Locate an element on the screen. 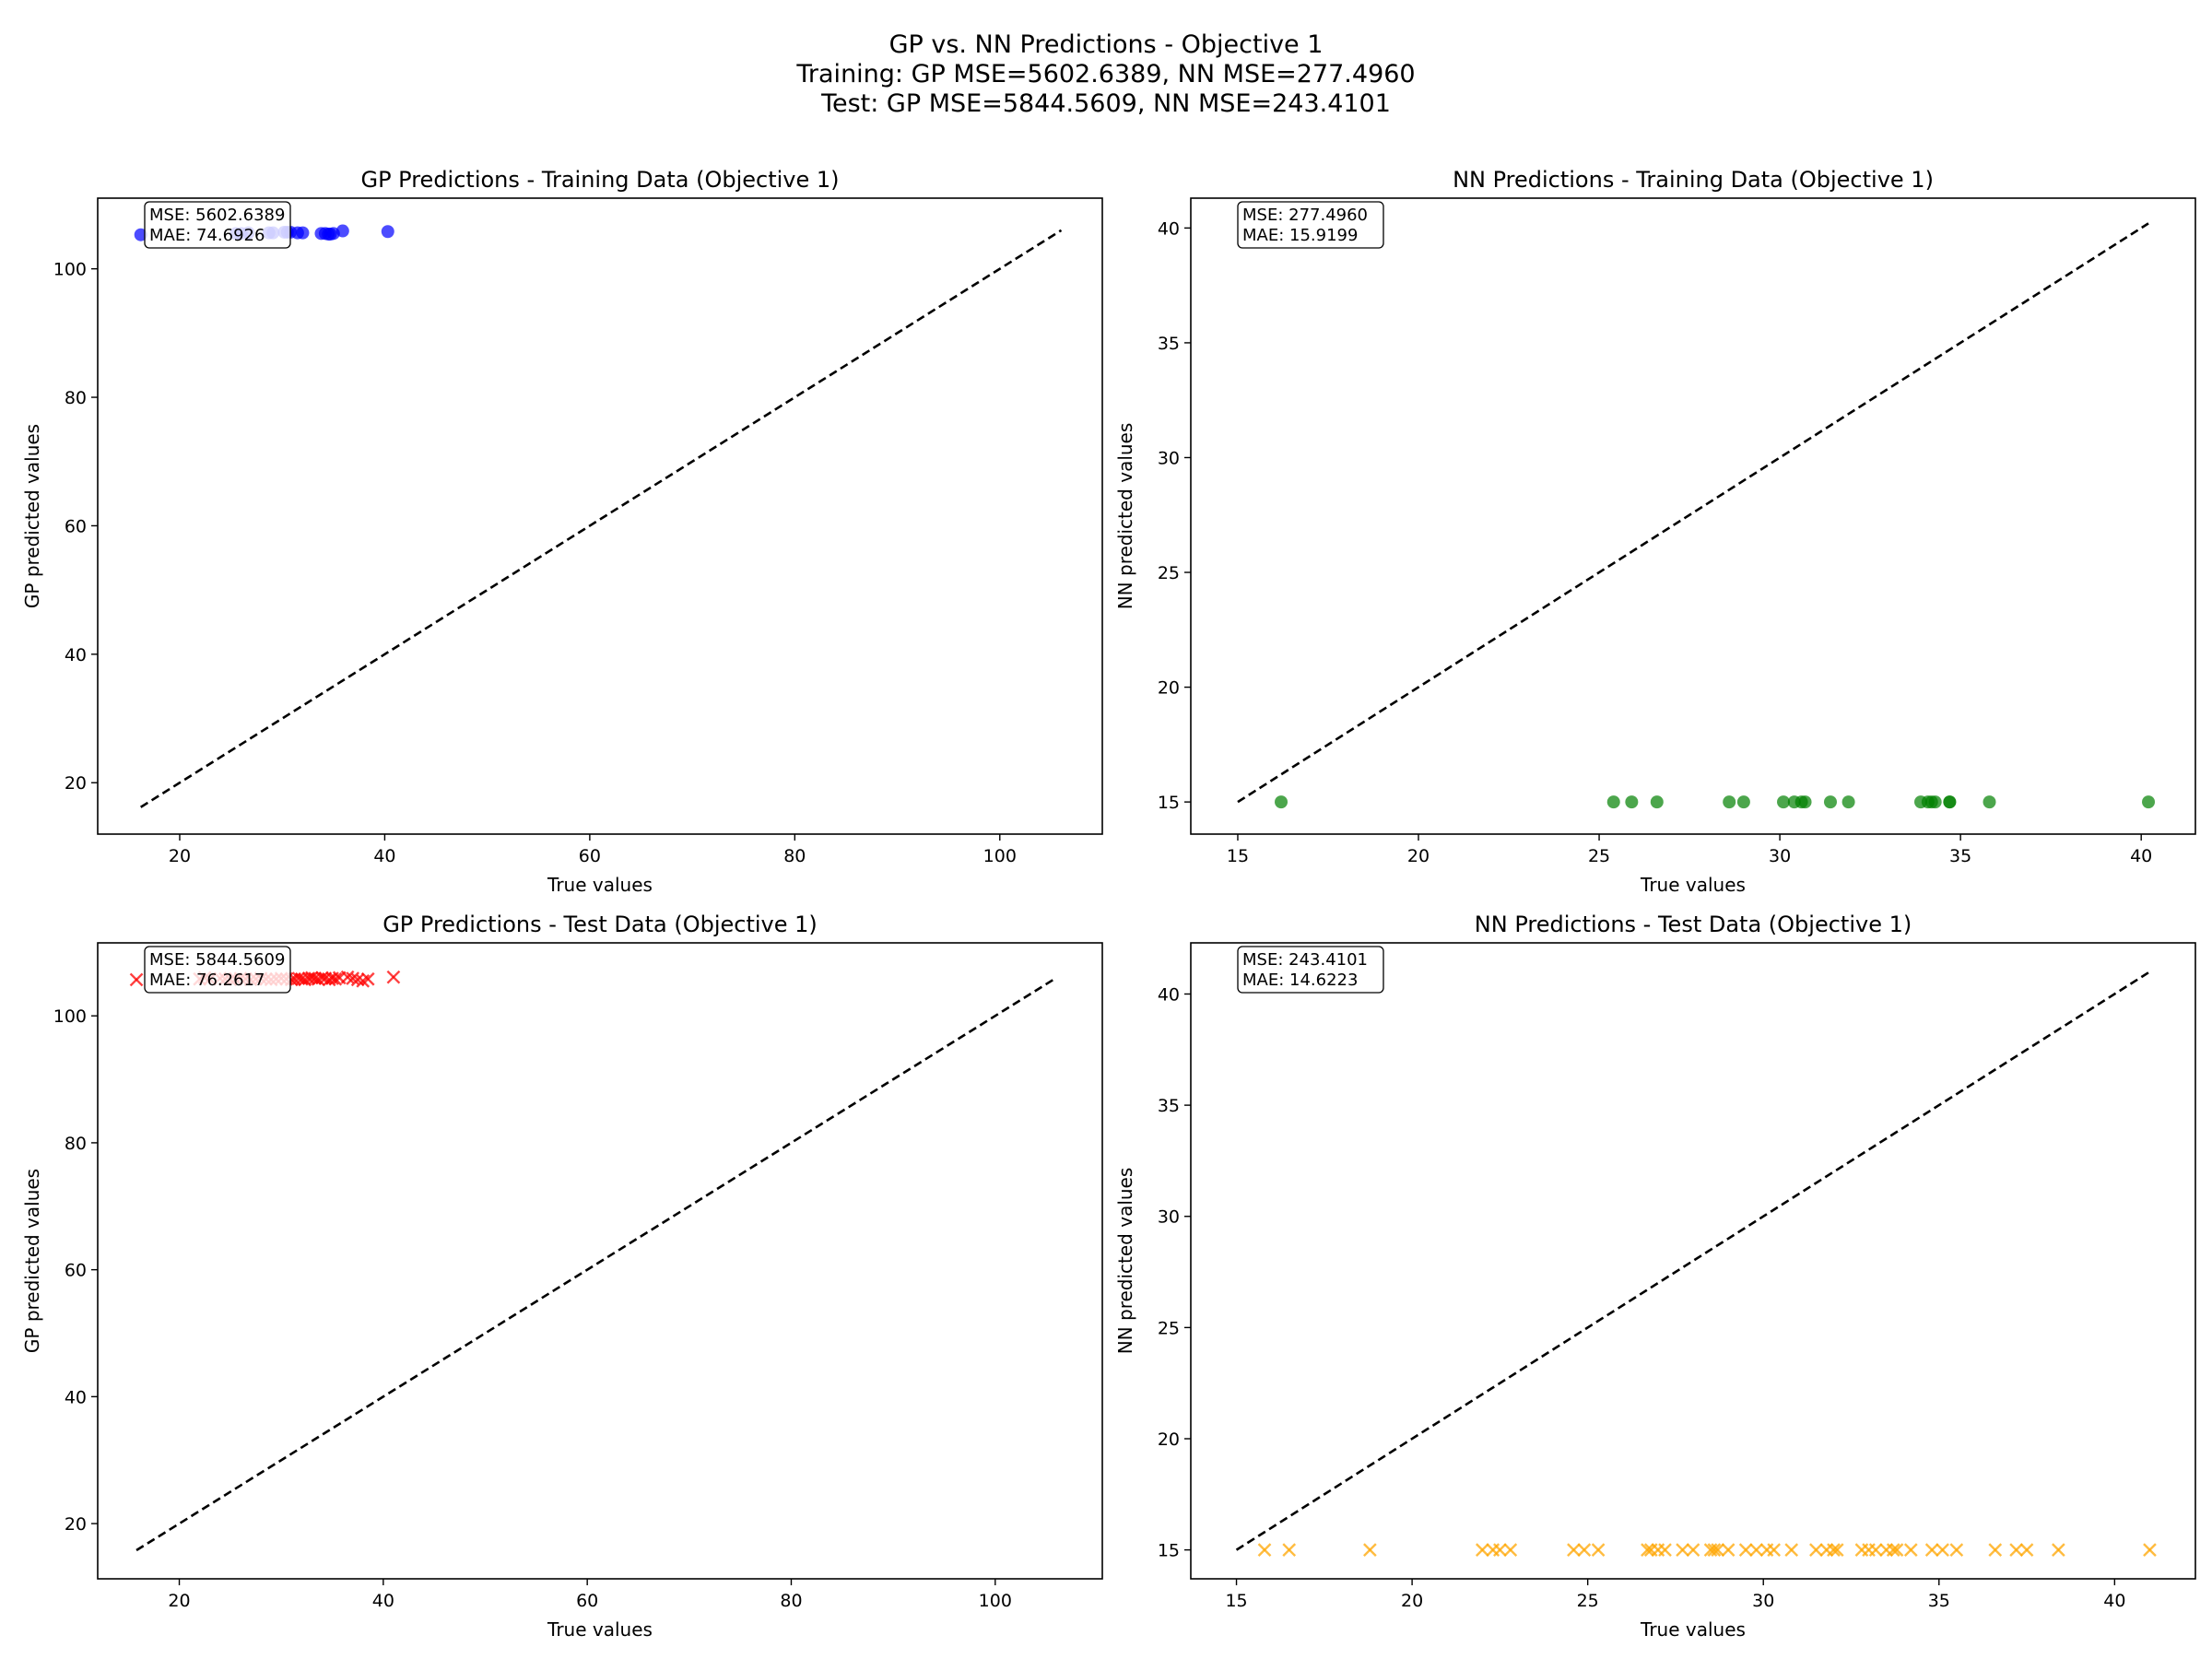 Image resolution: width=2212 pixels, height=1659 pixels. stats-mae: MAE: 74.6926 is located at coordinates (207, 235).